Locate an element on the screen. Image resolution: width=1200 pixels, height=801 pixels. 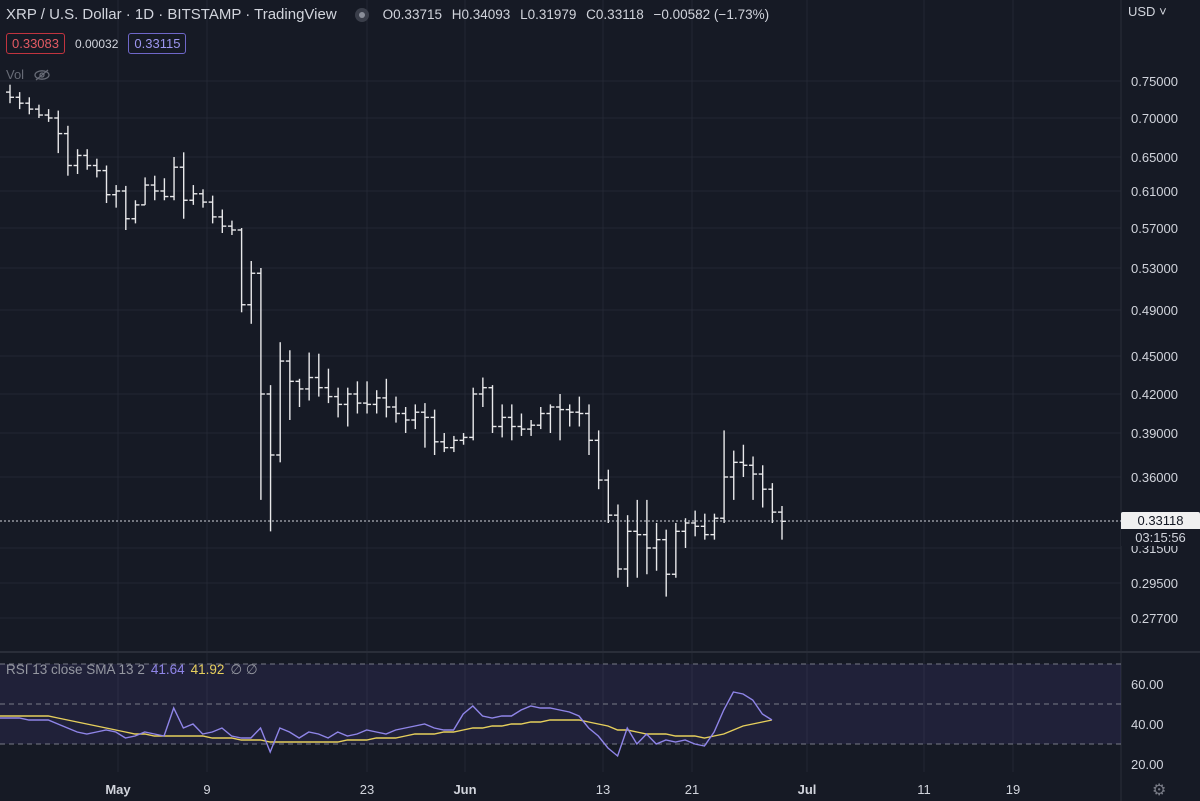
buy-button: 0.33115 is located at coordinates (157, 43).